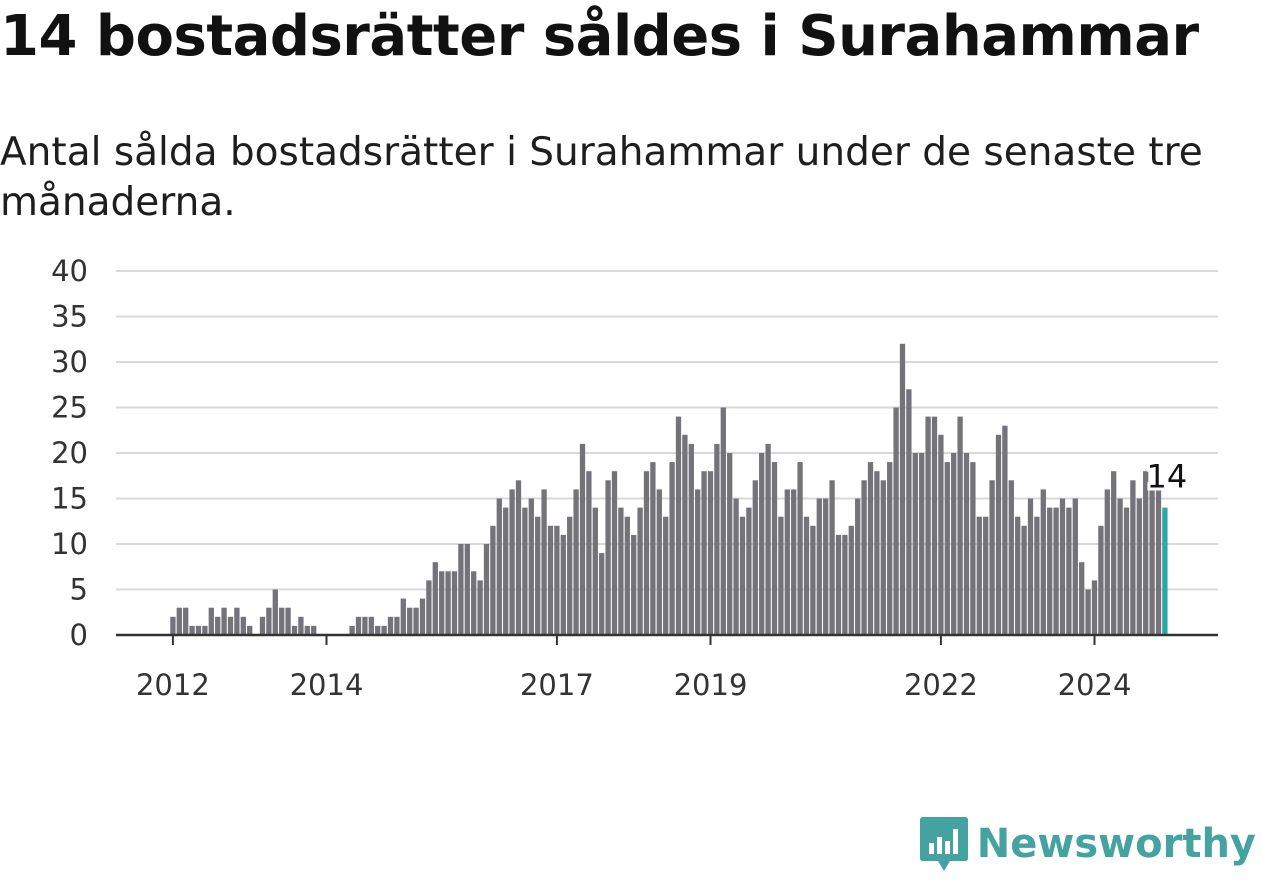 Image resolution: width=1262 pixels, height=879 pixels. I want to click on x-tick-label: 2014, so click(327, 685).